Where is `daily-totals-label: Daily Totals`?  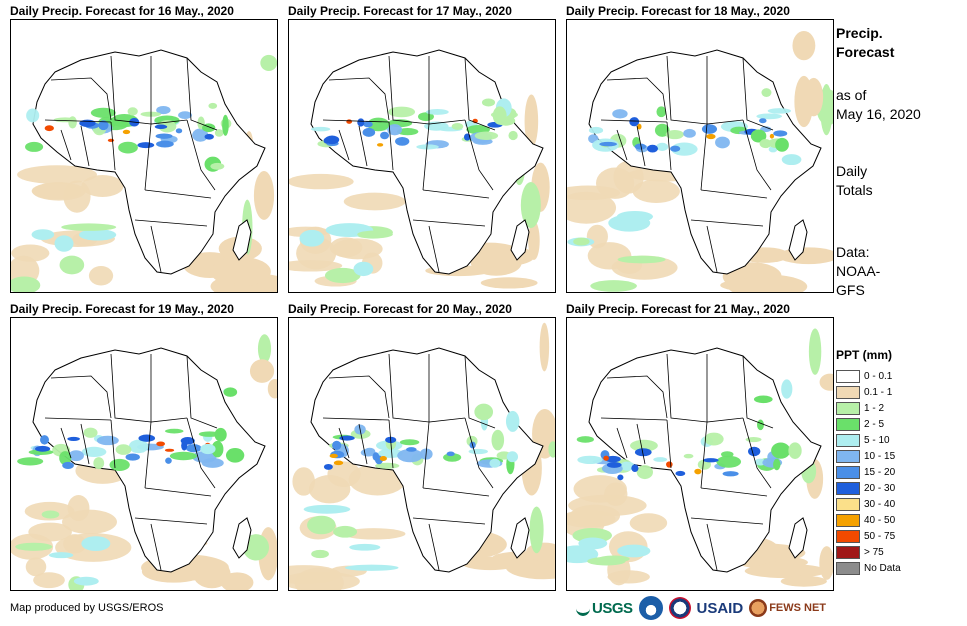 daily-totals-label: Daily Totals is located at coordinates (896, 181).